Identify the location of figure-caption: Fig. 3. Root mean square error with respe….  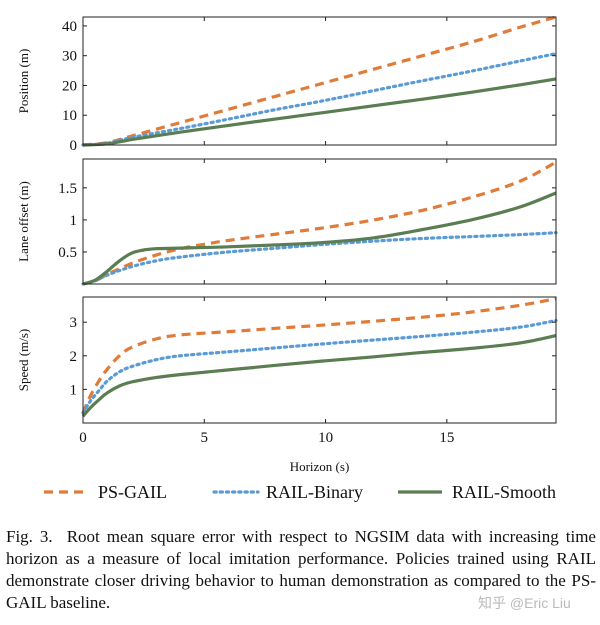
(301, 570).